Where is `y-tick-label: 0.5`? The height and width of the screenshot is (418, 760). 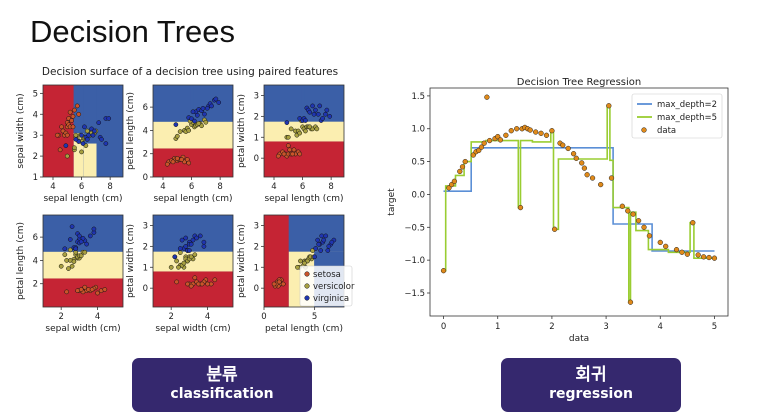 y-tick-label: 0.5 is located at coordinates (418, 163).